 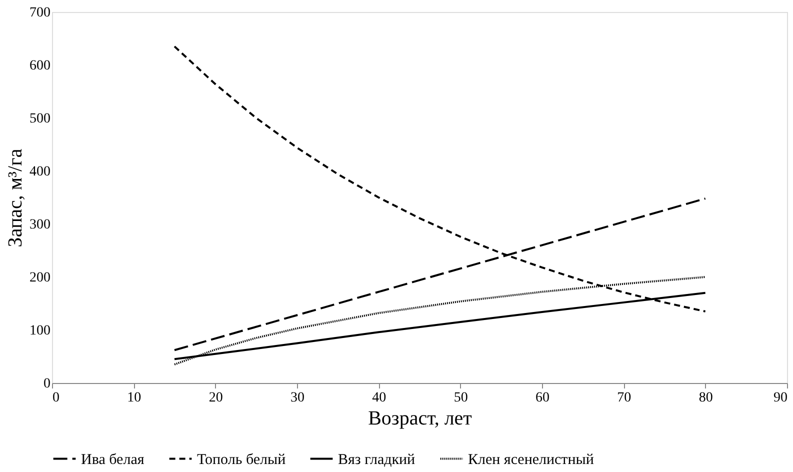 What do you see at coordinates (379, 398) in the screenshot?
I see `x-tick-label: 40` at bounding box center [379, 398].